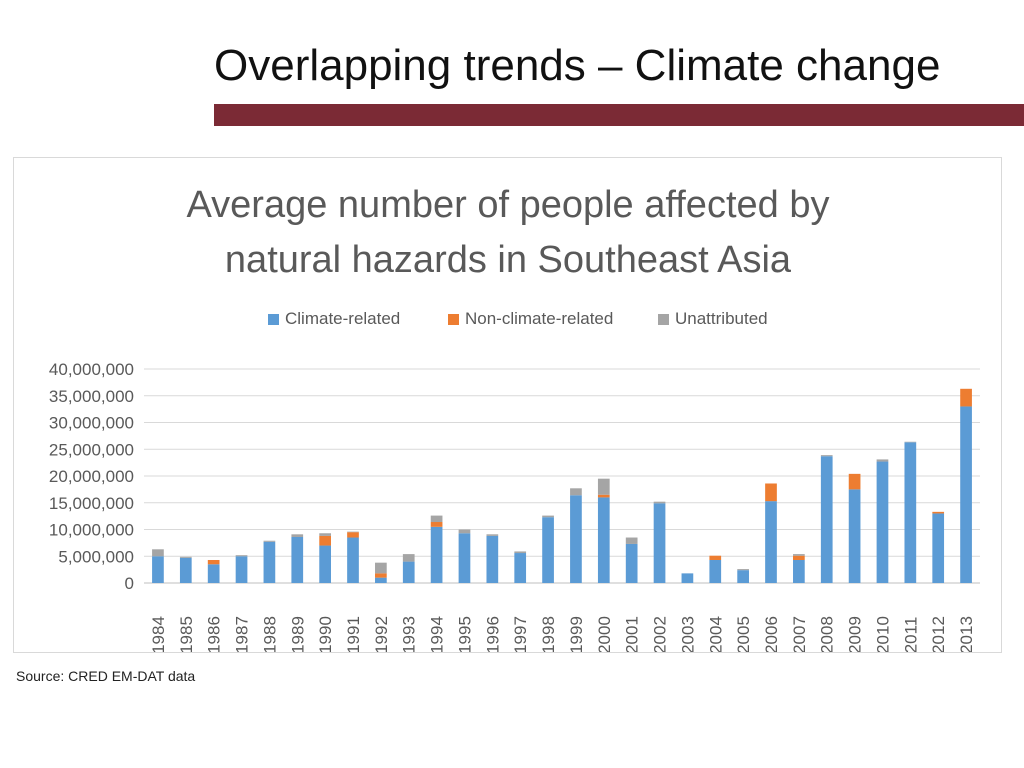 Image resolution: width=1024 pixels, height=768 pixels. Describe the element at coordinates (492, 634) in the screenshot. I see `x-tick-label: 1996` at that location.